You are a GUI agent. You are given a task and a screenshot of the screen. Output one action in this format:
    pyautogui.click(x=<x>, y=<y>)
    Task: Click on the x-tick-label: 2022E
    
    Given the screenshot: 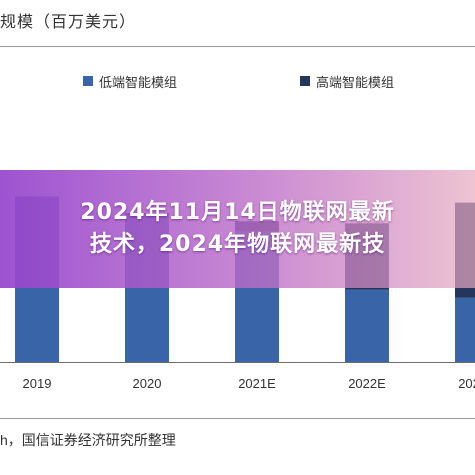 What is the action you would take?
    pyautogui.click(x=367, y=383)
    